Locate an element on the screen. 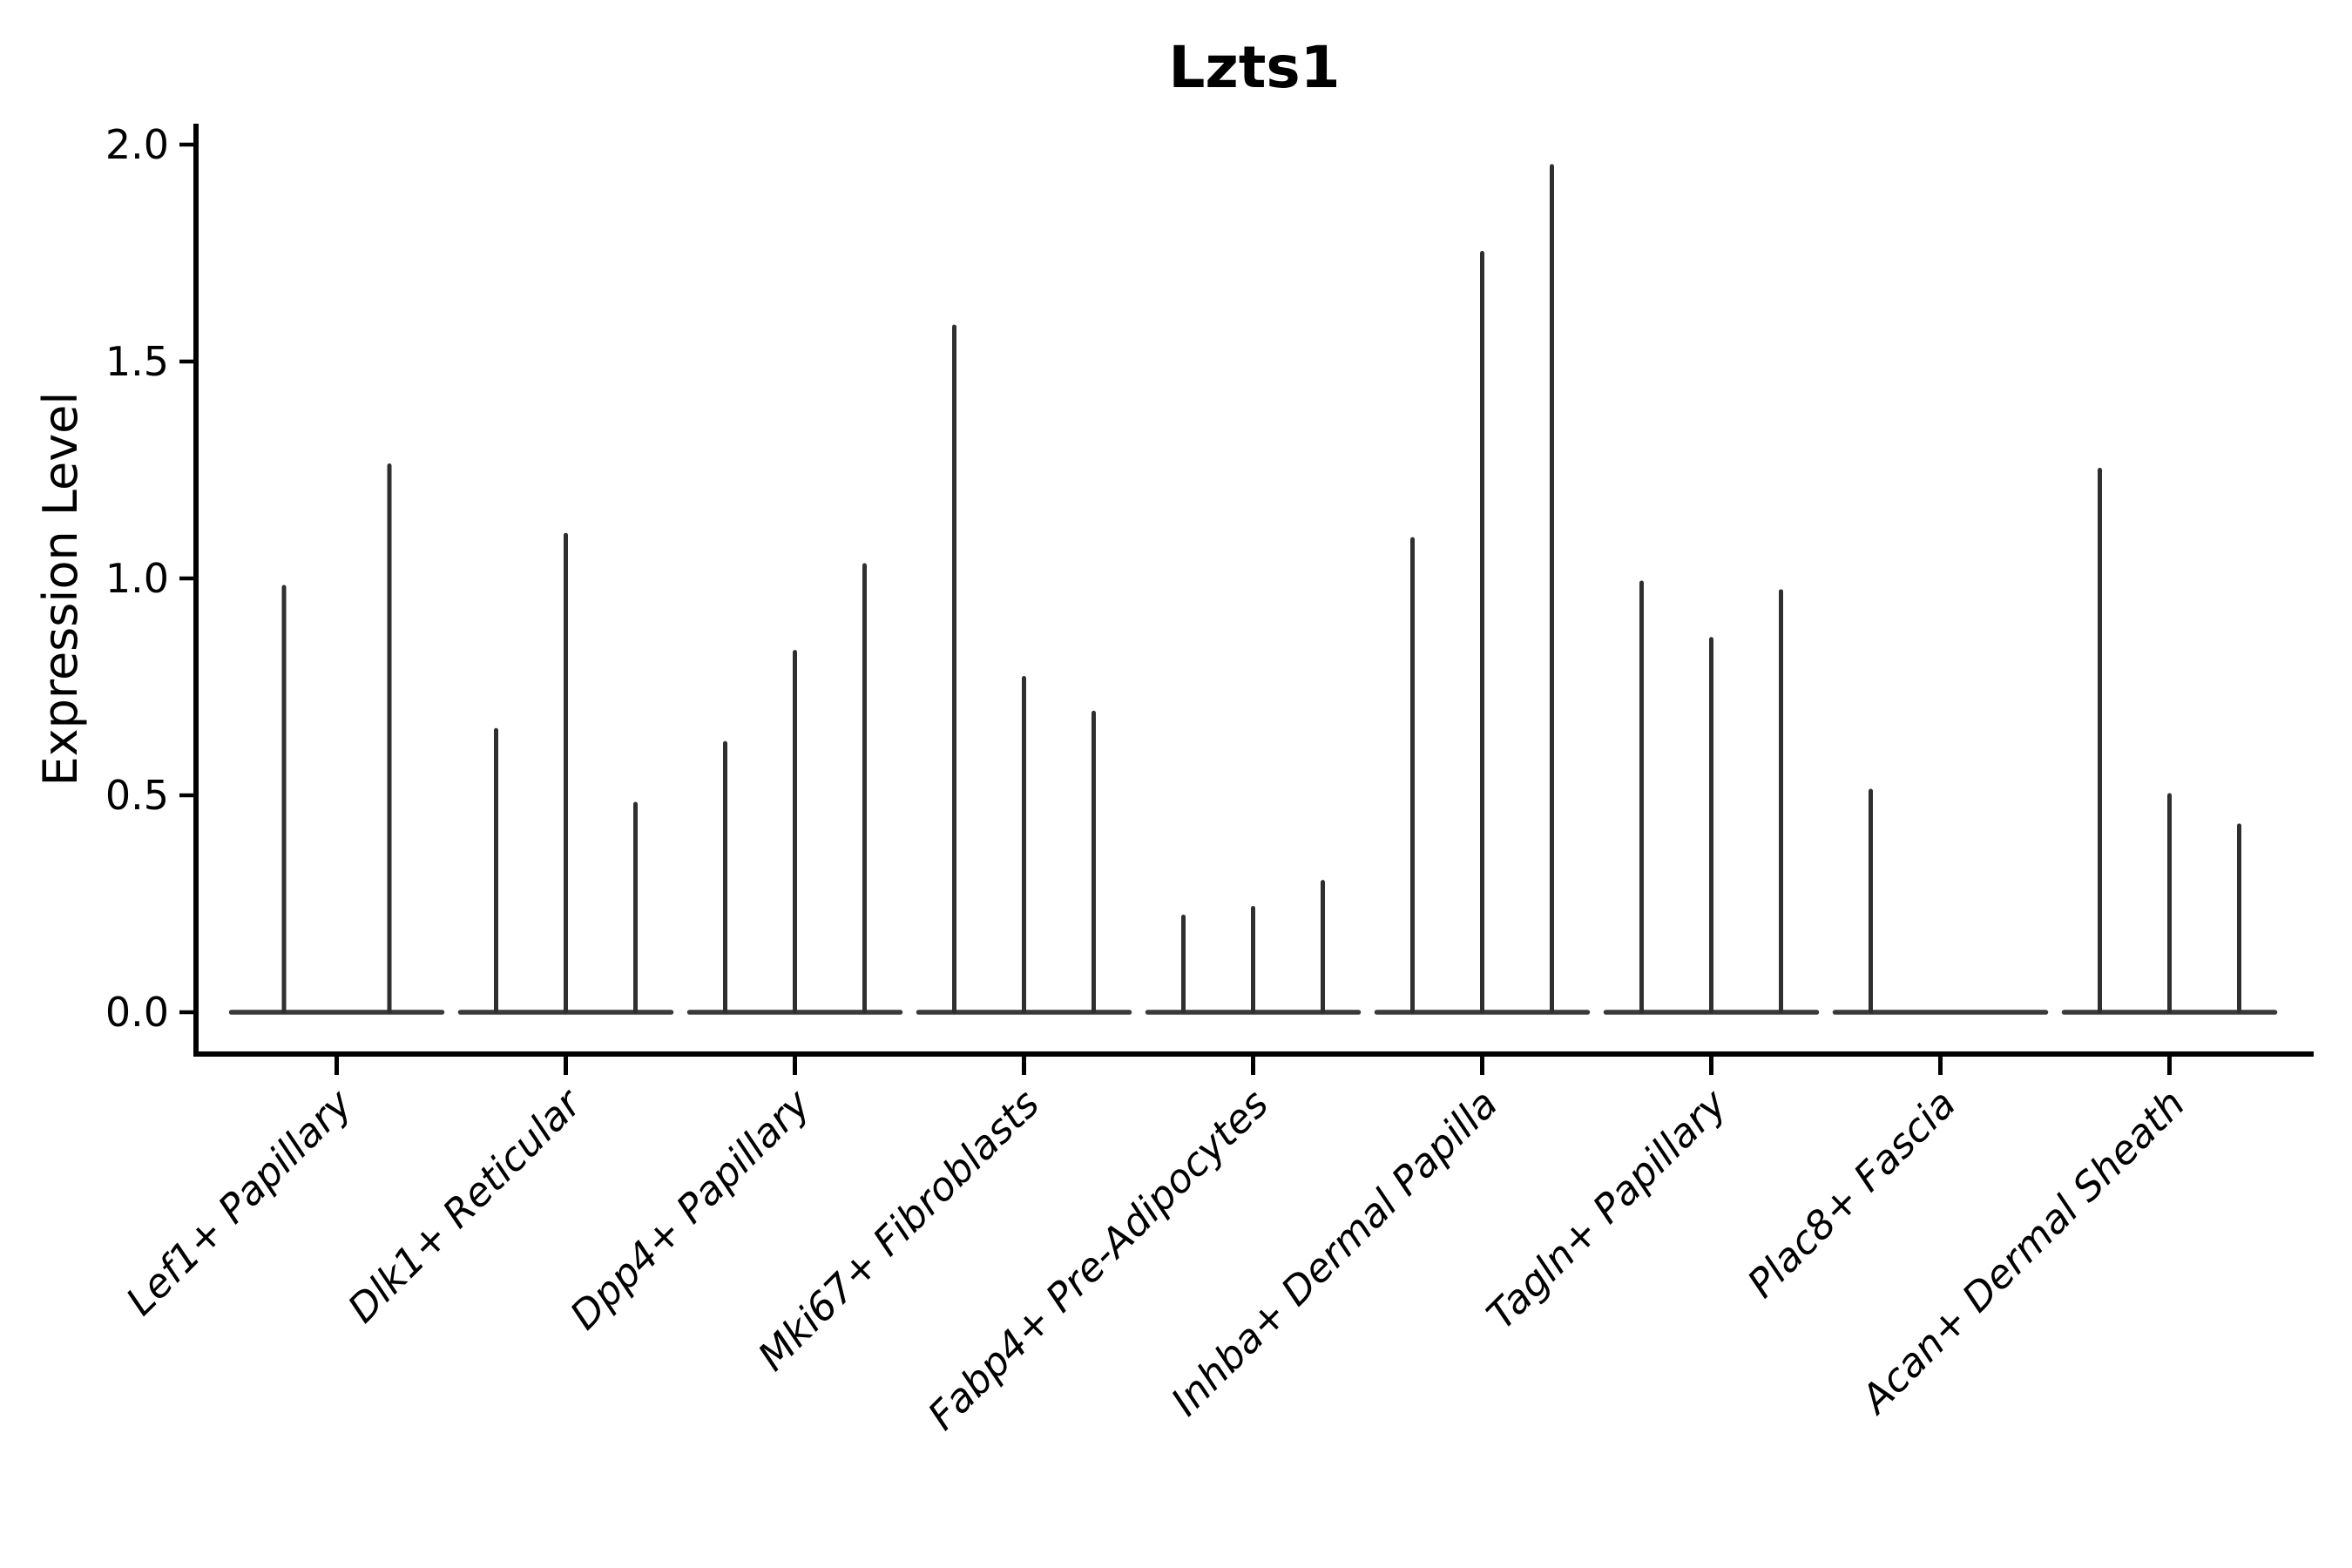 This screenshot has height=1568, width=2352. x-tick-label: Tagln+ Papillary is located at coordinates (1606, 1208).